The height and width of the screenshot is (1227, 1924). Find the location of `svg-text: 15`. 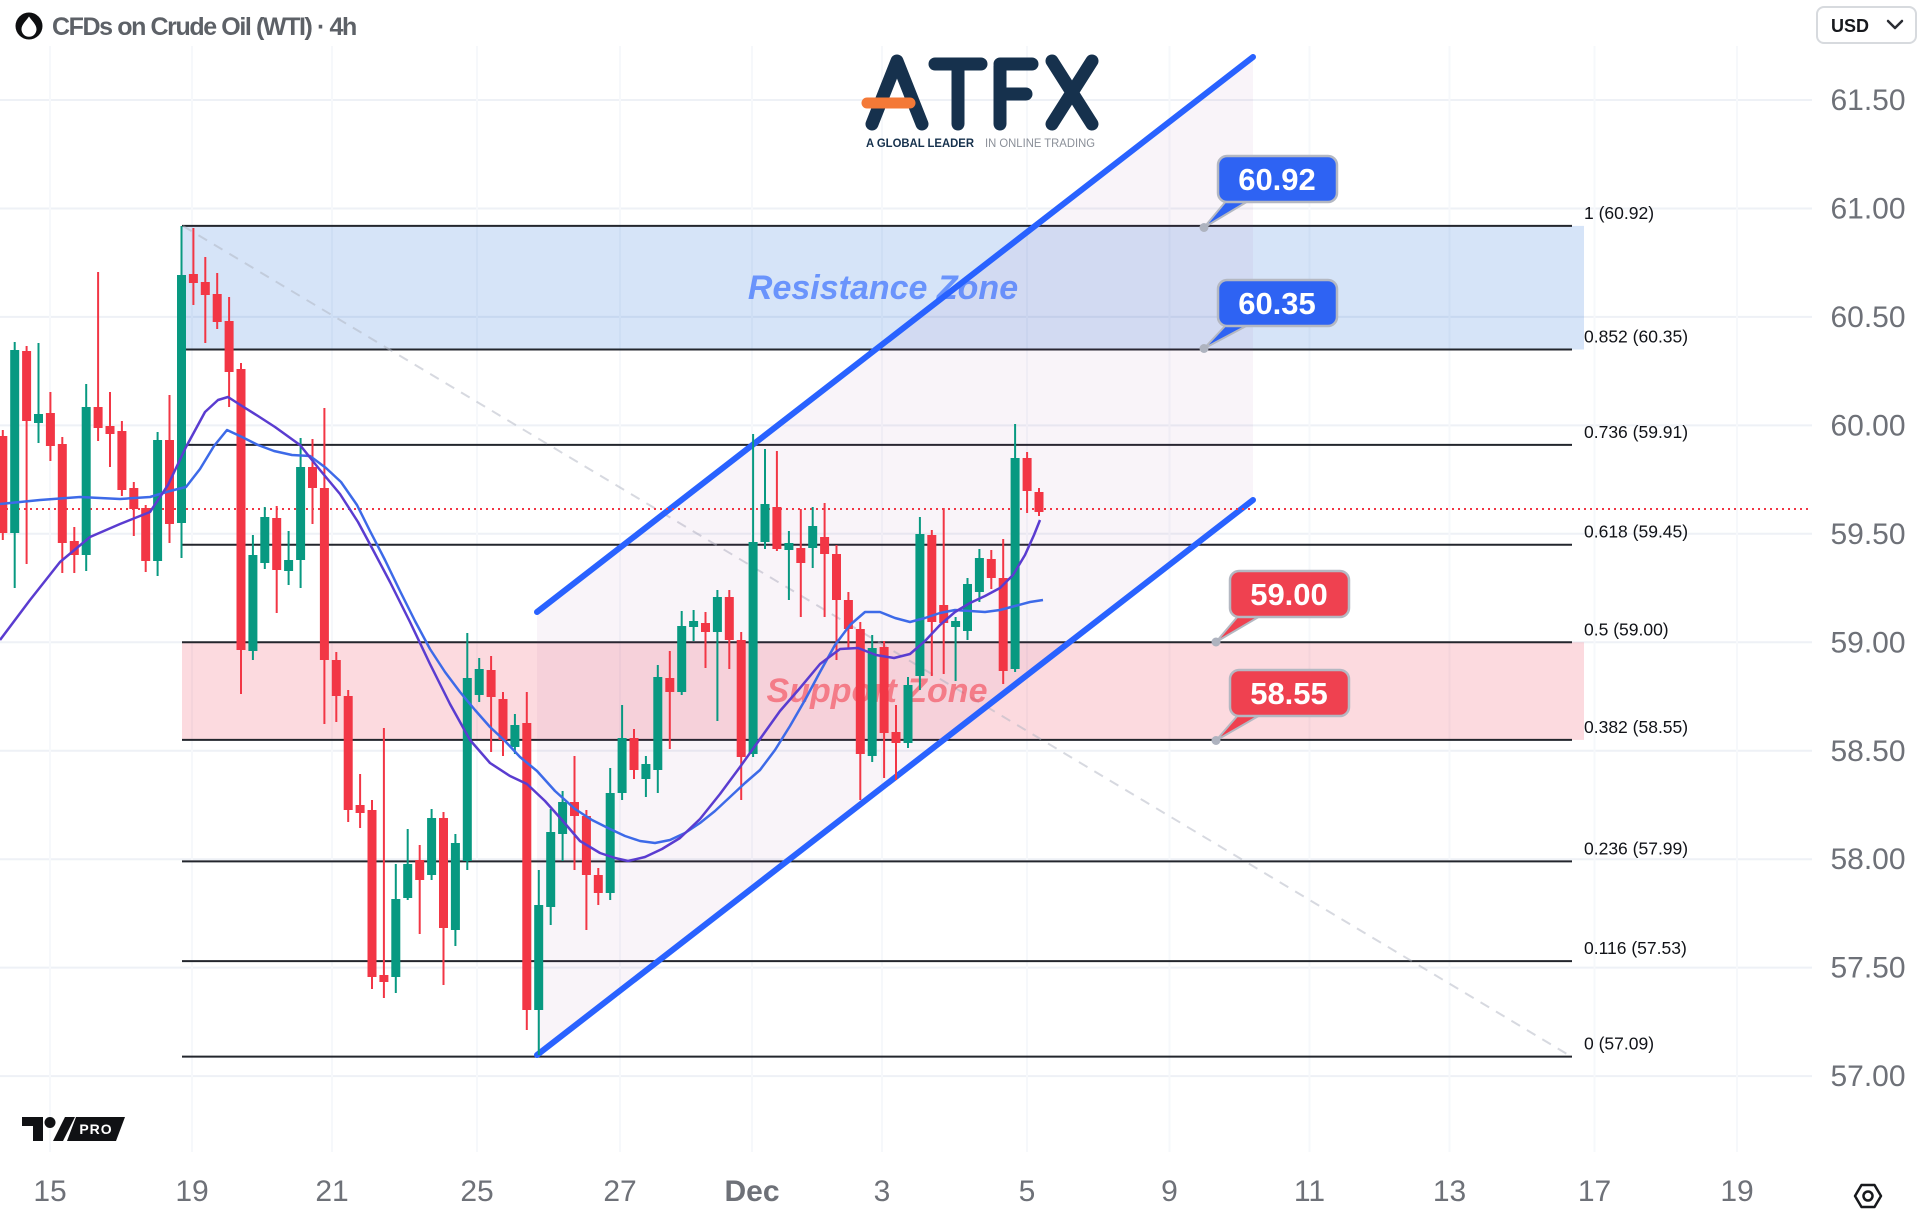

svg-text: 15 is located at coordinates (49, 1191).